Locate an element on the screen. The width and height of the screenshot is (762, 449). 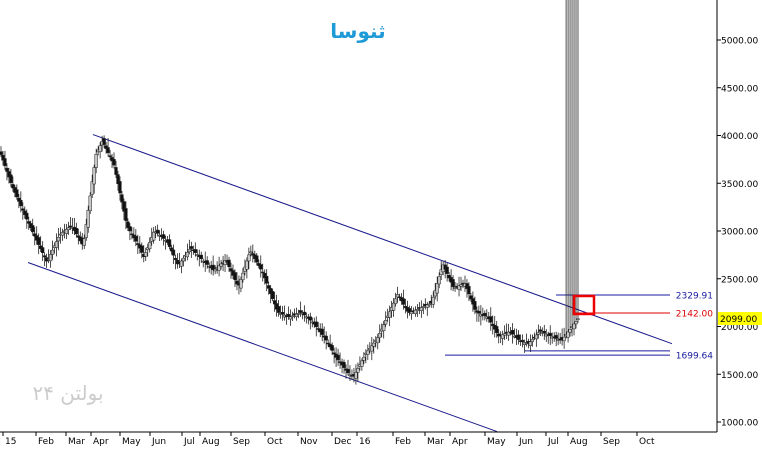
chart-title: ثنوسا is located at coordinates (357, 31).